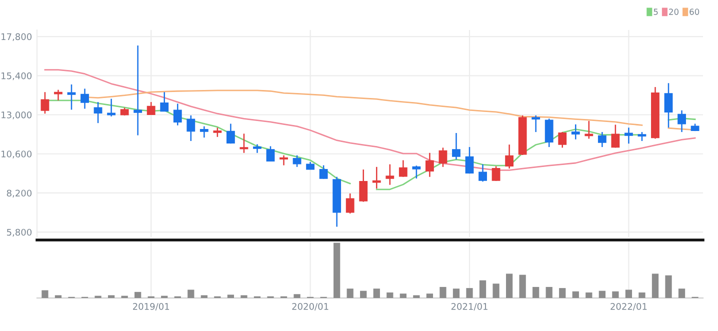  I want to click on y-tick-label: 15,400, so click(17, 76).